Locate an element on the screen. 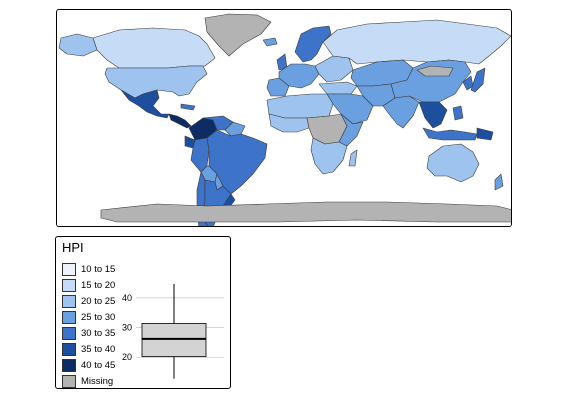 The width and height of the screenshot is (568, 406). west-africa is located at coordinates (289, 123).